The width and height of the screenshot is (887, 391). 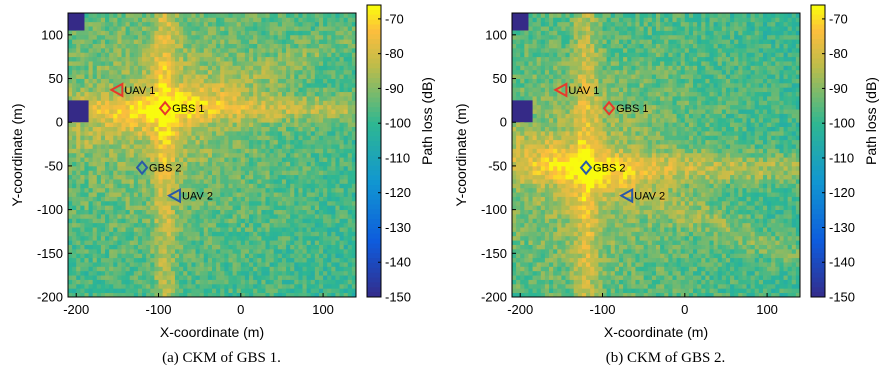 What do you see at coordinates (173, 195) in the screenshot?
I see `uav-2-marker` at bounding box center [173, 195].